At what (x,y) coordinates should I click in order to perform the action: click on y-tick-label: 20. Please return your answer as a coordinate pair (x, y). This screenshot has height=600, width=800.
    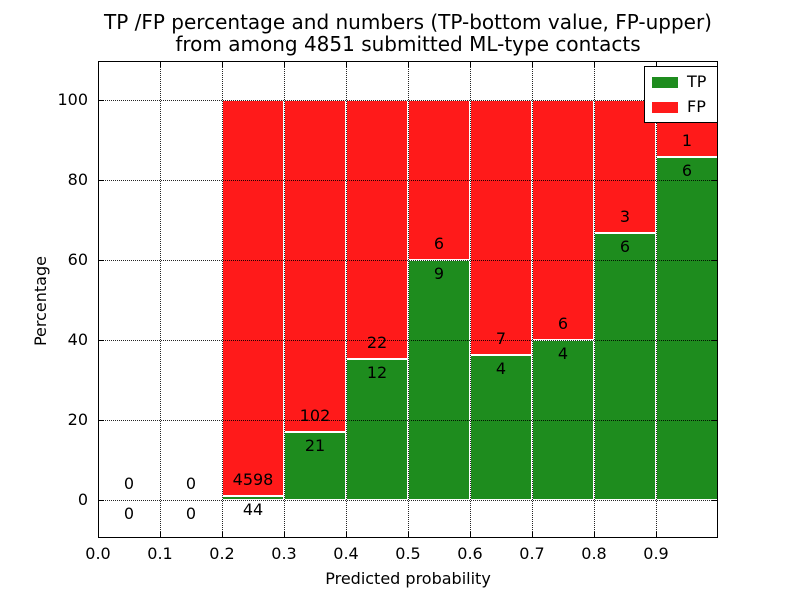
    Looking at the image, I should click on (77, 419).